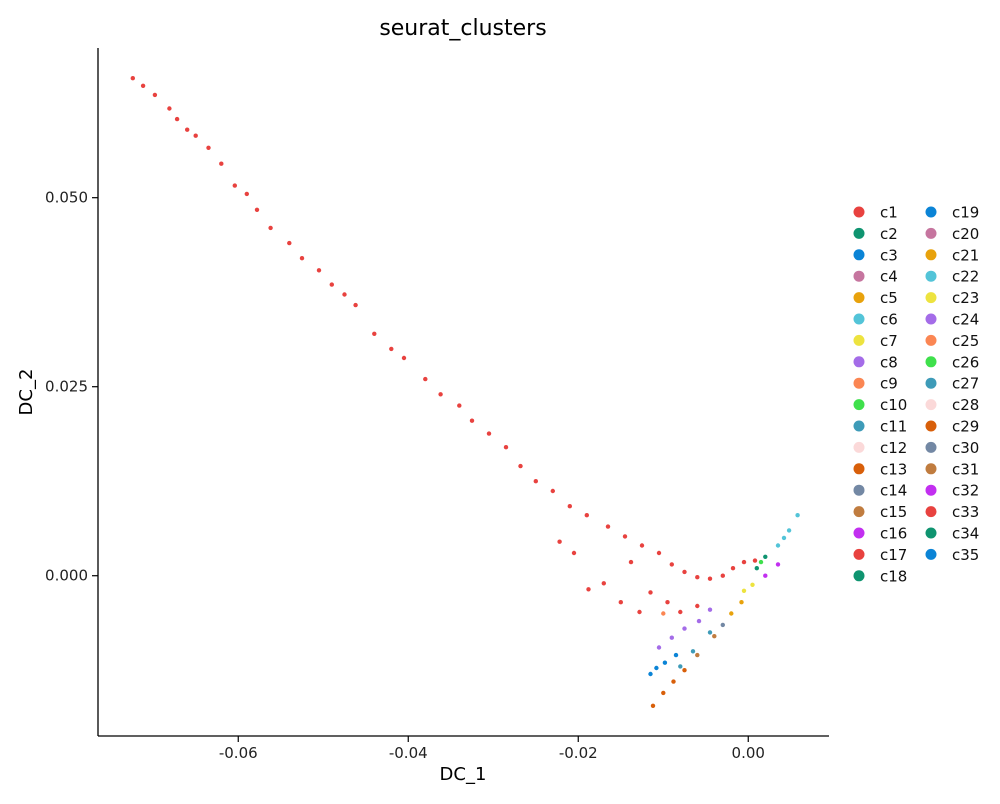 Image resolution: width=1000 pixels, height=804 pixels. What do you see at coordinates (893, 555) in the screenshot?
I see `legend-label-c17: c17` at bounding box center [893, 555].